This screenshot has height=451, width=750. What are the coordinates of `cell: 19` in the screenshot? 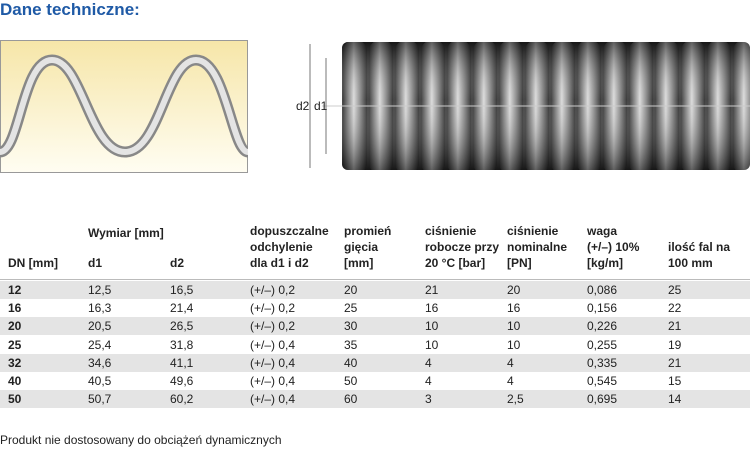 It's located at (675, 344).